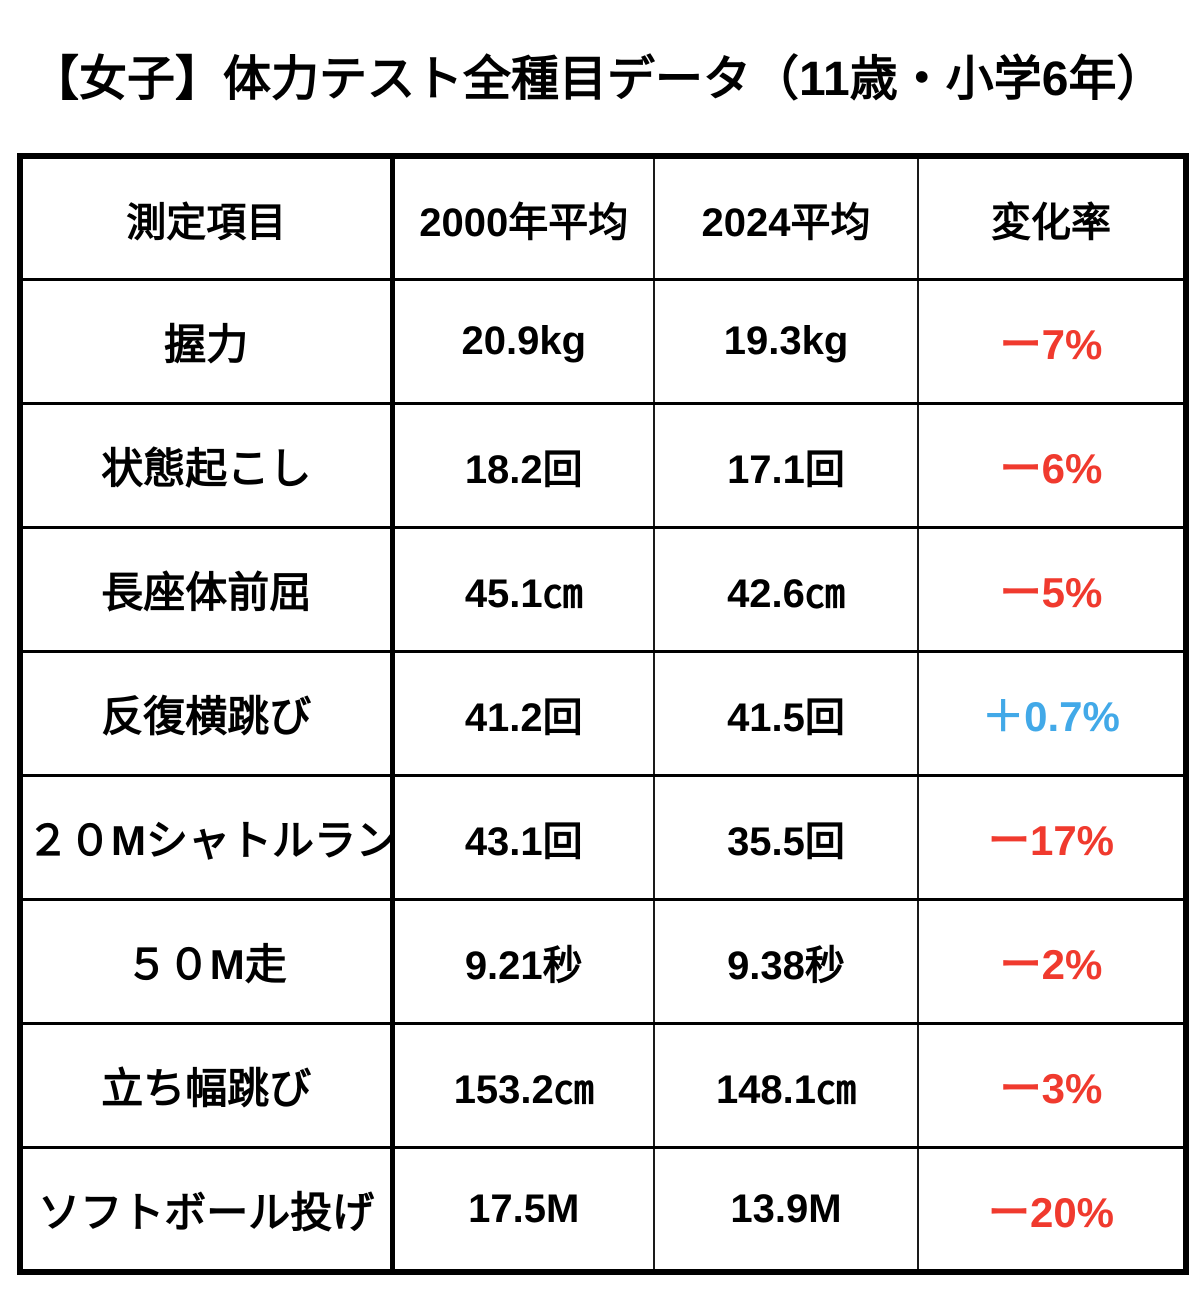 The height and width of the screenshot is (1300, 1200). I want to click on value-2000-cell: 45.1㎝, so click(523, 590).